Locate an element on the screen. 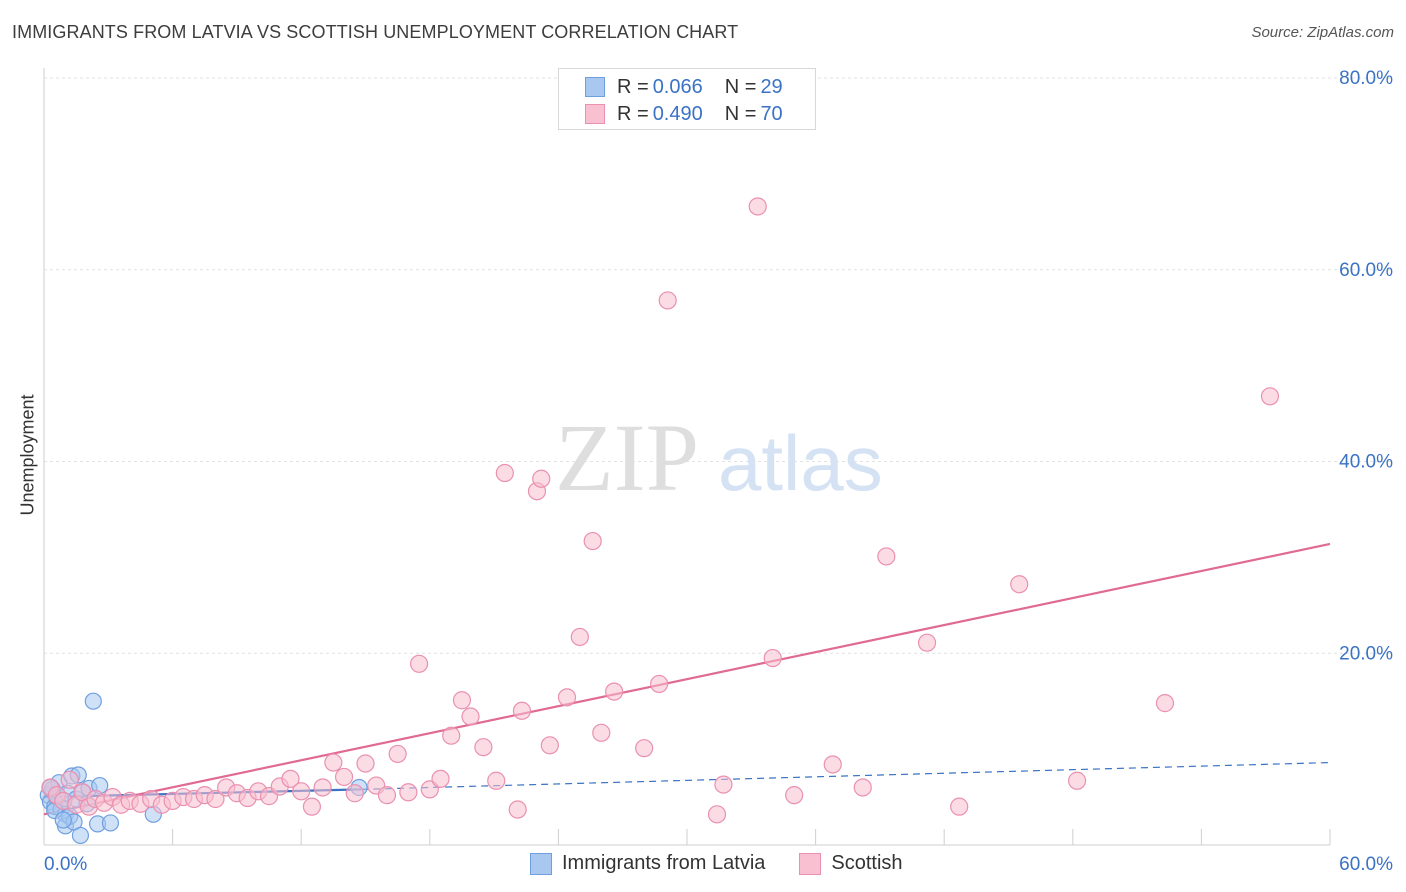 This screenshot has width=1406, height=892. series-label-latvia: Immigrants from Latvia is located at coordinates (664, 863).